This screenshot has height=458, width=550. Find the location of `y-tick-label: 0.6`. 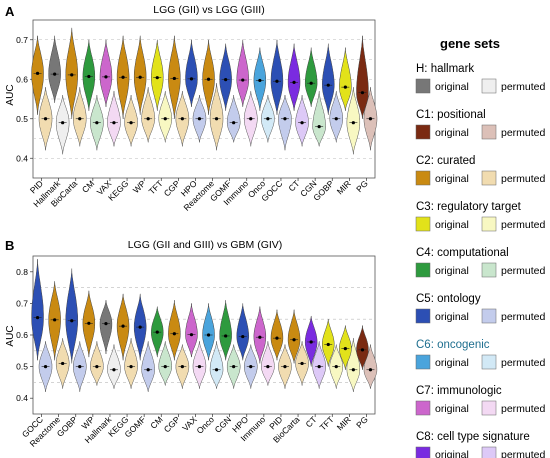

y-tick-label: 0.6 is located at coordinates (22, 335).